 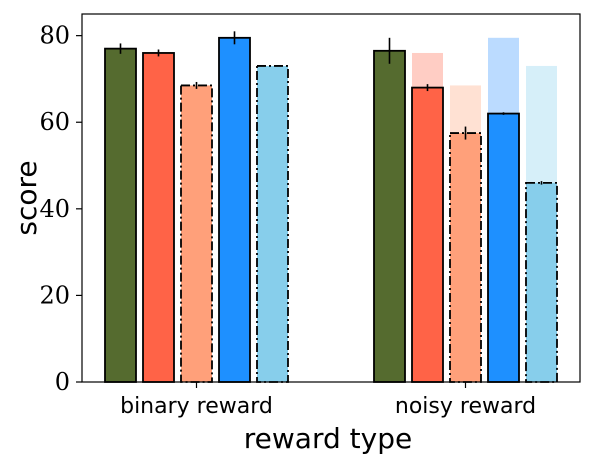 What do you see at coordinates (328, 438) in the screenshot?
I see `x-axis-title: reward type` at bounding box center [328, 438].